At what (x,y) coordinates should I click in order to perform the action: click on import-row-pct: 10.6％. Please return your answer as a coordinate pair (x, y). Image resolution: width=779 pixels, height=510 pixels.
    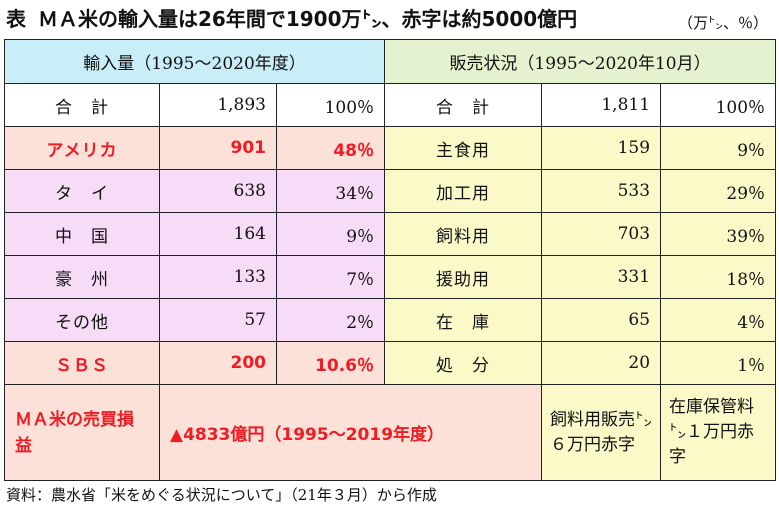
    Looking at the image, I should click on (330, 363).